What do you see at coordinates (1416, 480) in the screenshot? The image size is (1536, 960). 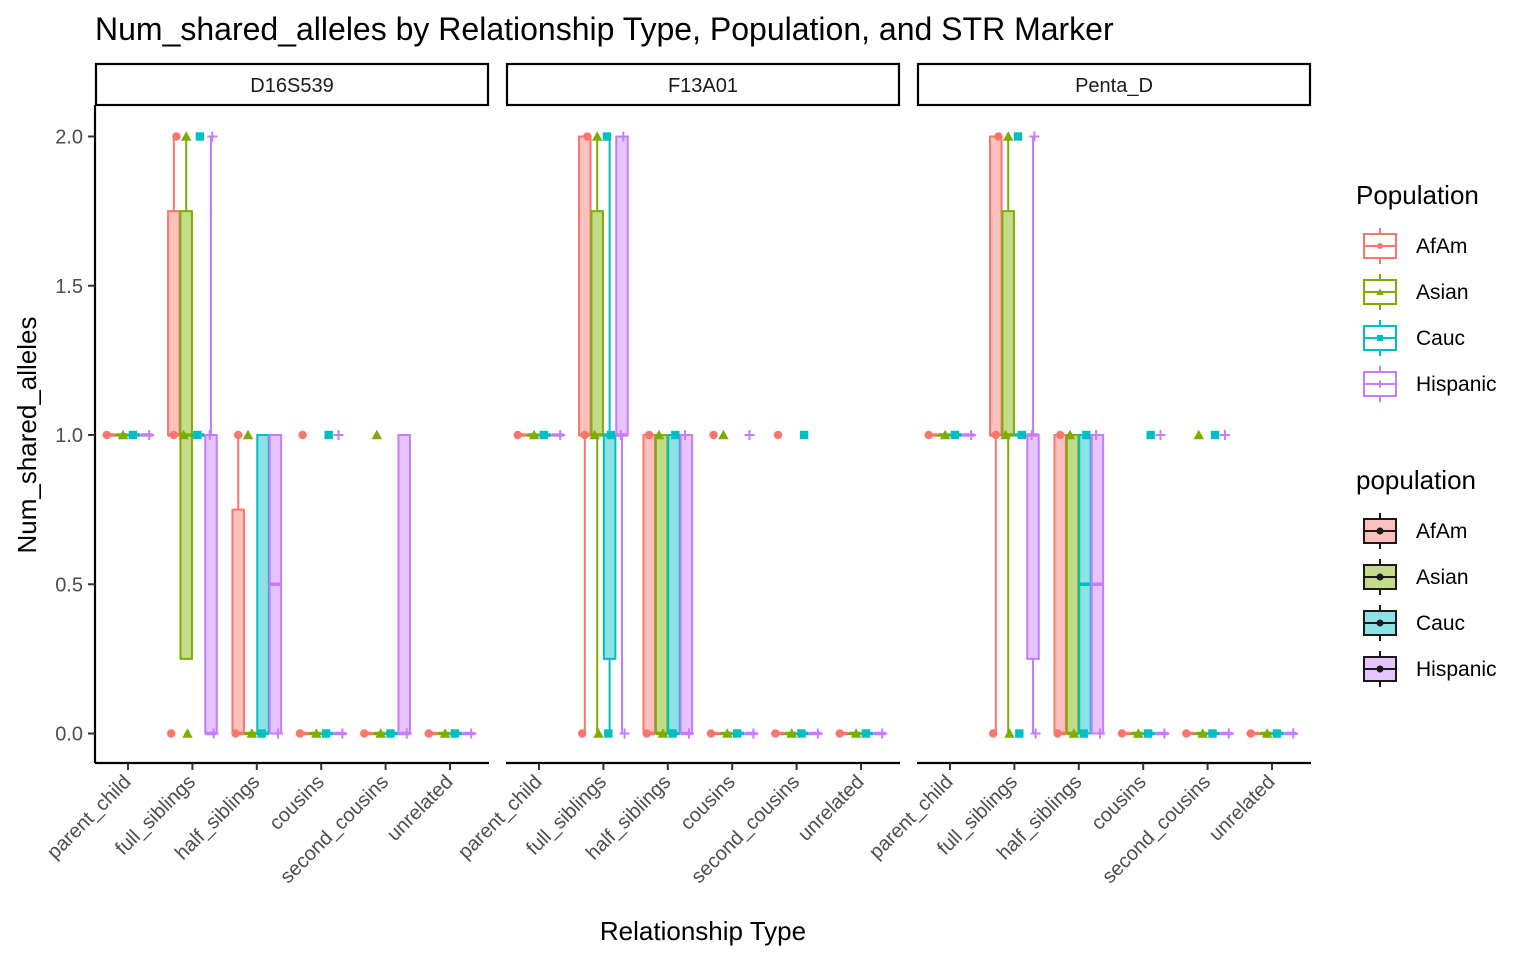 I see `legend-title: population` at bounding box center [1416, 480].